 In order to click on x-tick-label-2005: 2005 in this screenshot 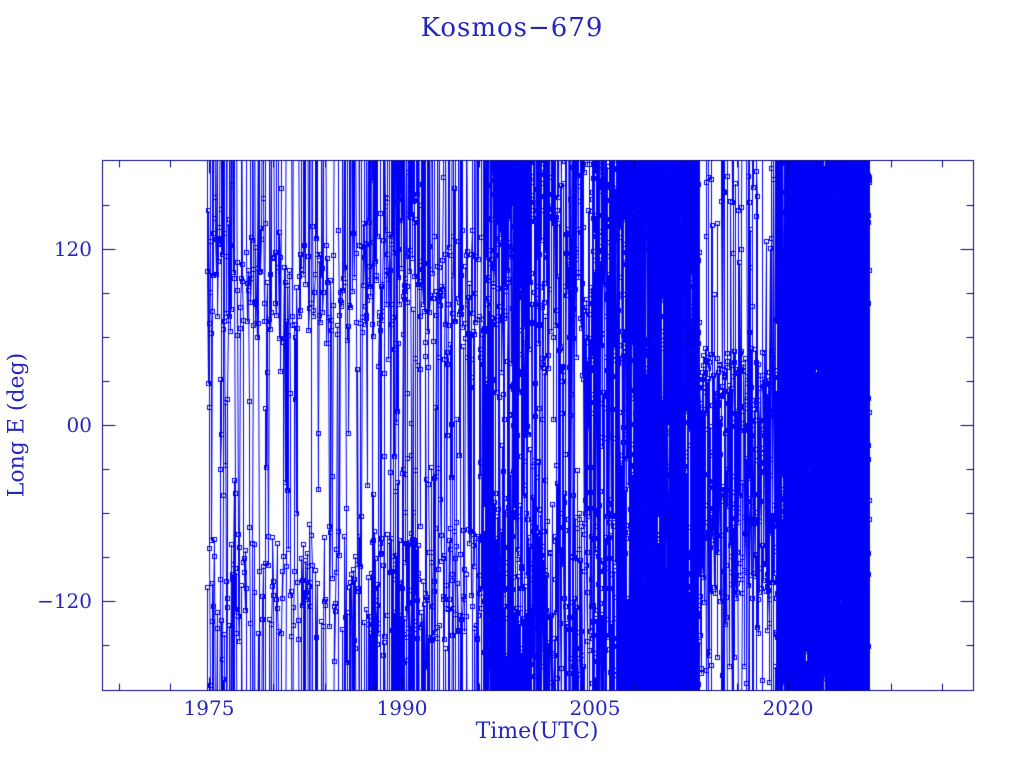, I will do `click(595, 708)`.